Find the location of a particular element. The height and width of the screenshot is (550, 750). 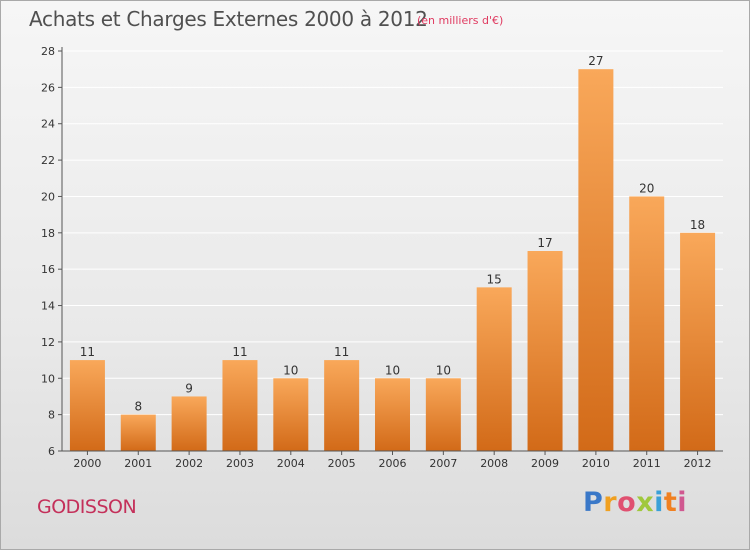

y-tick-label: 24 is located at coordinates (48, 124).